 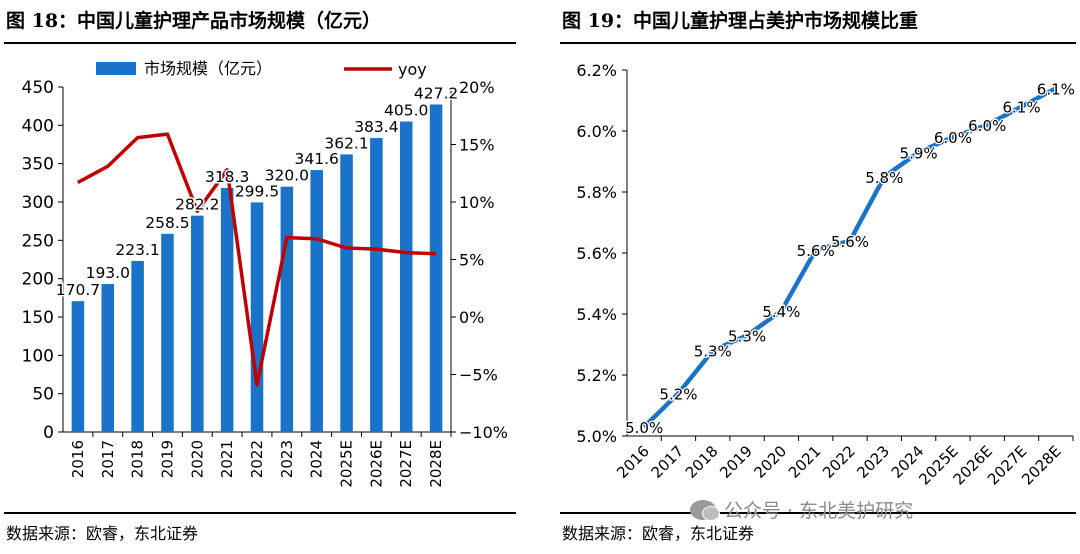 What do you see at coordinates (596, 375) in the screenshot?
I see `y-tick-label: 5.2%` at bounding box center [596, 375].